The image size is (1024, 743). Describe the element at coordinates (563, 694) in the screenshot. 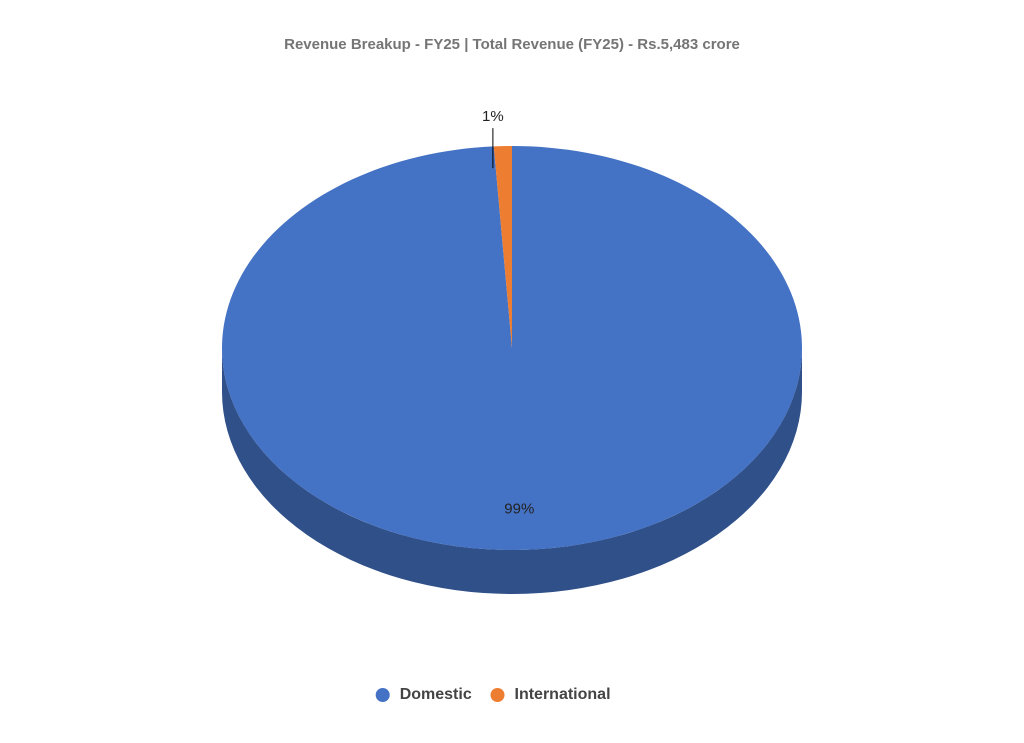

I see `legend-label: International` at that location.